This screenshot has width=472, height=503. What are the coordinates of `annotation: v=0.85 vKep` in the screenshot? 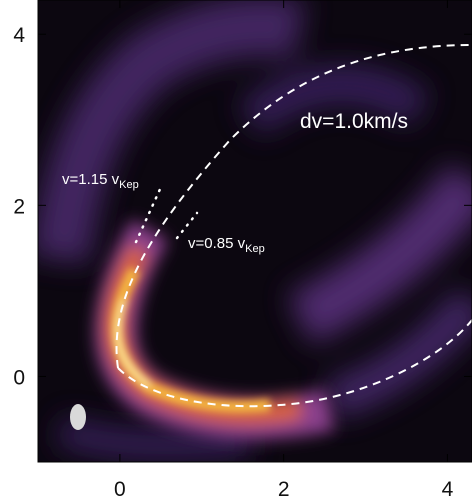 It's located at (226, 245).